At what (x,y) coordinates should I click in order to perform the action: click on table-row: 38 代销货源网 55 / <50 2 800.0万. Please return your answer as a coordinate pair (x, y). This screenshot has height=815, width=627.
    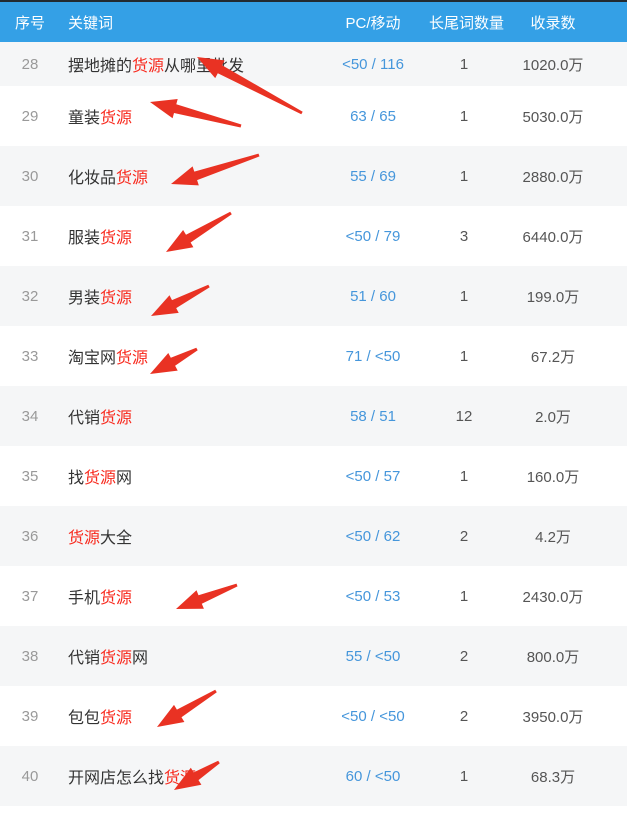
    Looking at the image, I should click on (313, 656).